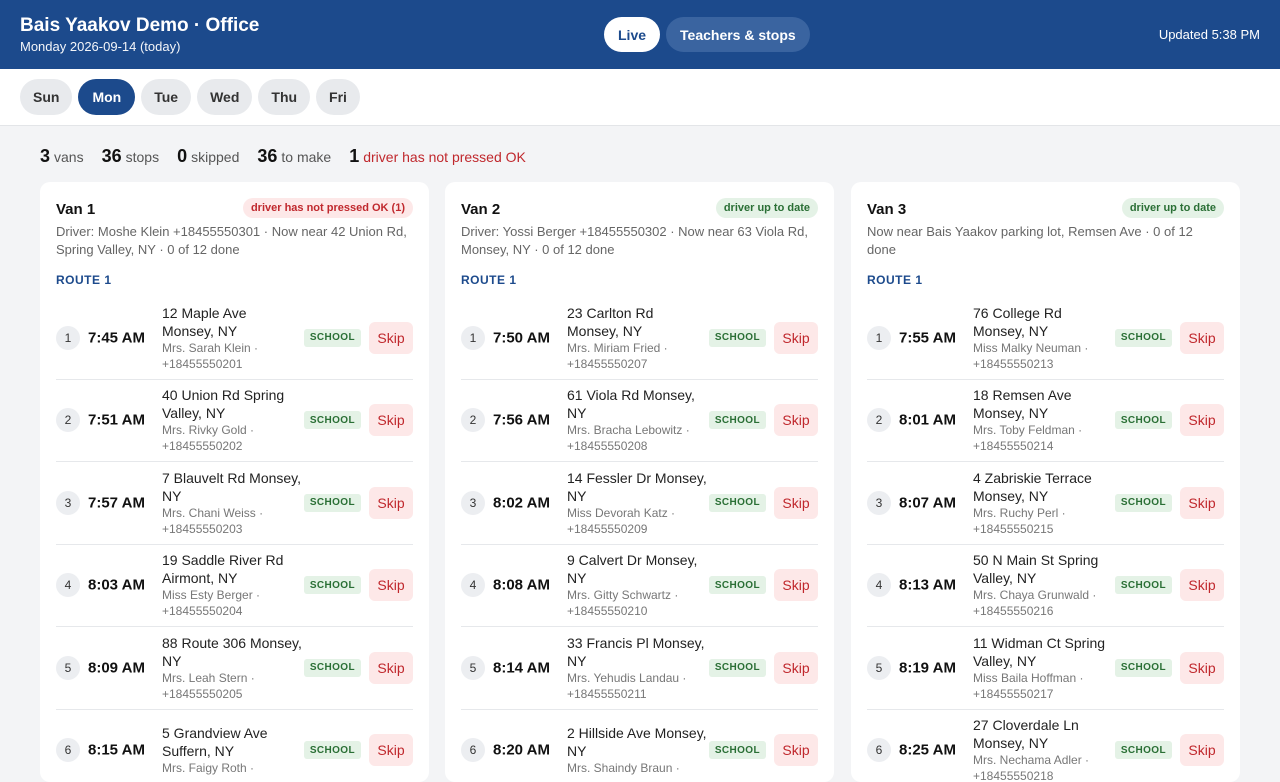 The width and height of the screenshot is (1280, 782). What do you see at coordinates (637, 521) in the screenshot?
I see `stop-contact: Miss Devorah Katz · +18455550209` at bounding box center [637, 521].